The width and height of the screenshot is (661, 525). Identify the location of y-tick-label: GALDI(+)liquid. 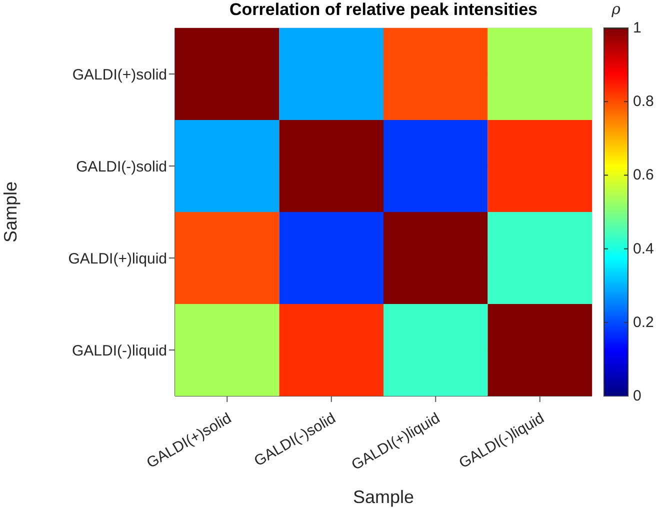
(117, 259).